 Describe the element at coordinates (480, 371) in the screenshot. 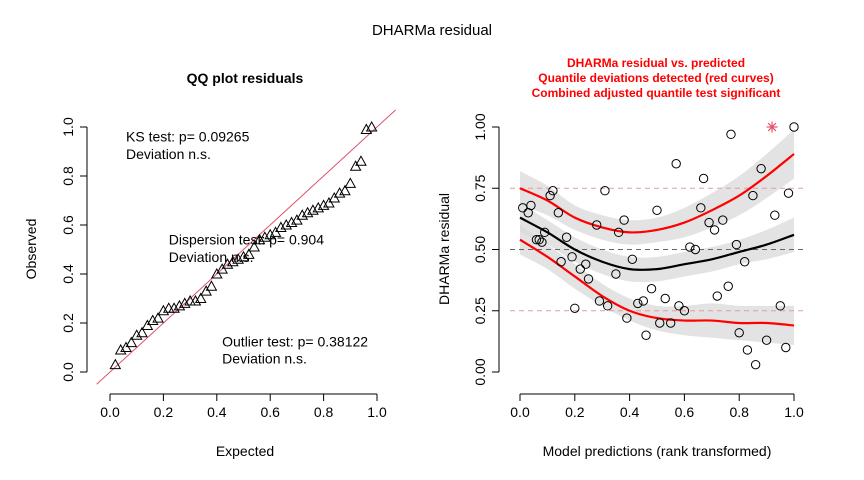

I see `residual-y-tick-label: 0.00` at that location.